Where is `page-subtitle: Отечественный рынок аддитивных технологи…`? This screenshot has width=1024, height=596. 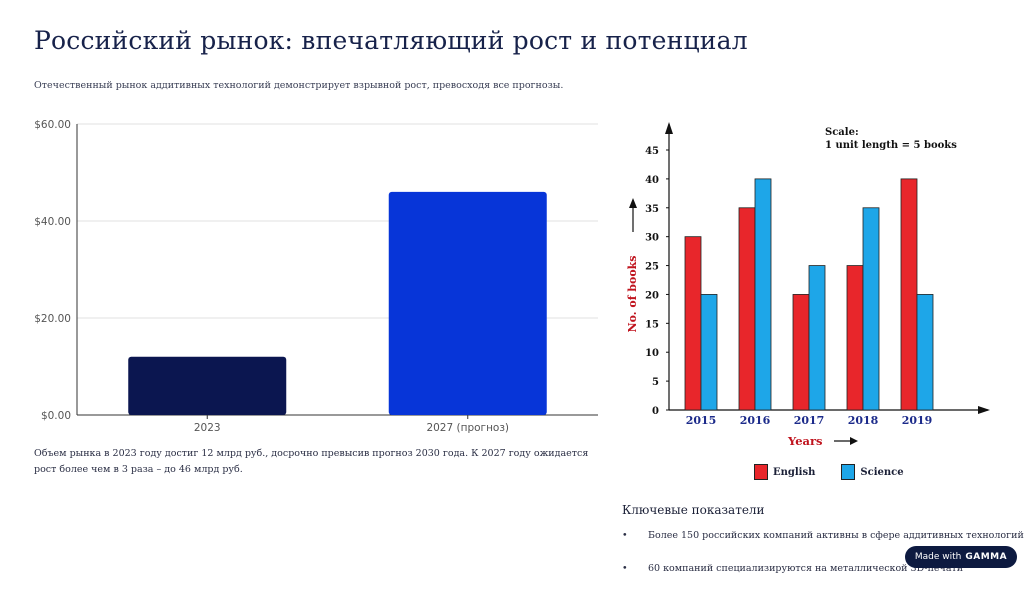
page-subtitle: Отечественный рынок аддитивных технологи… is located at coordinates (299, 85).